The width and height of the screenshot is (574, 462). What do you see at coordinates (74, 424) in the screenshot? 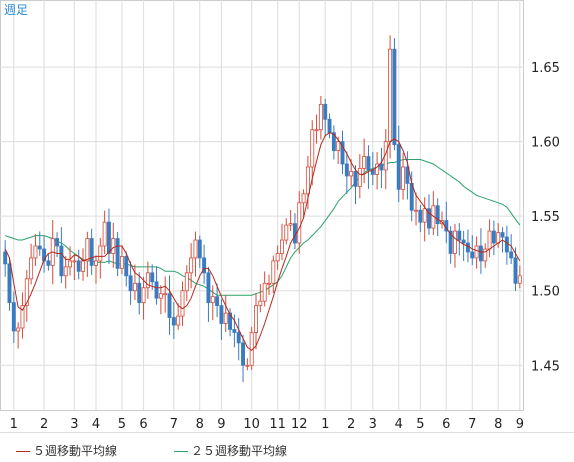
I see `x-tick-label: 3` at bounding box center [74, 424].